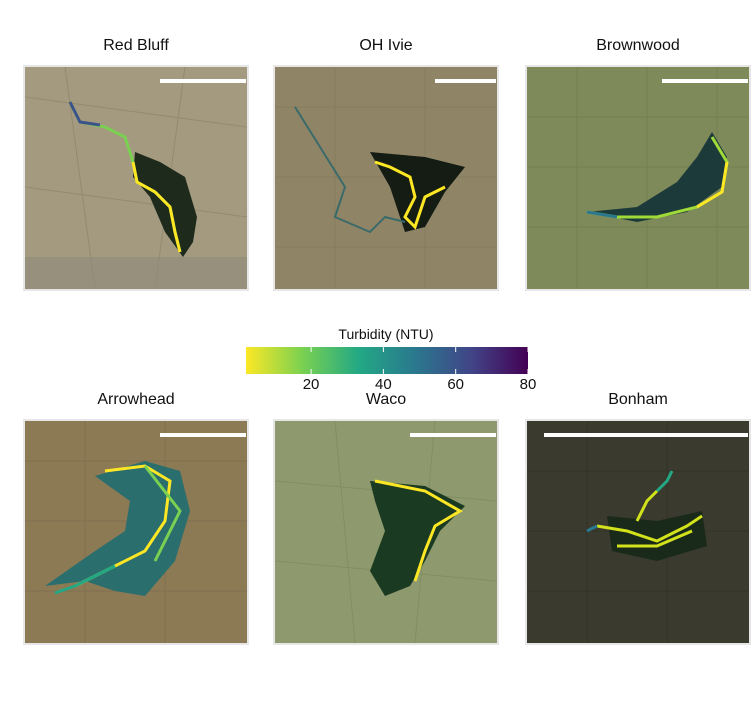  What do you see at coordinates (456, 384) in the screenshot?
I see `colorbar-tick-label: 60` at bounding box center [456, 384].